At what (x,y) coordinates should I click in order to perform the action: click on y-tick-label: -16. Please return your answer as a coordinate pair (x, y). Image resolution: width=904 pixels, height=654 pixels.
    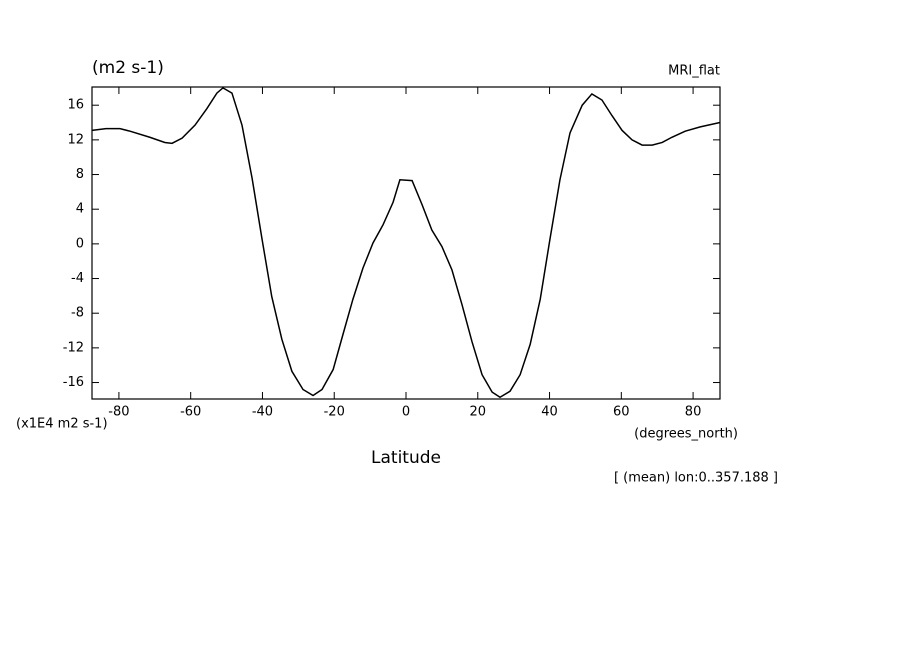
    Looking at the image, I should click on (73, 382).